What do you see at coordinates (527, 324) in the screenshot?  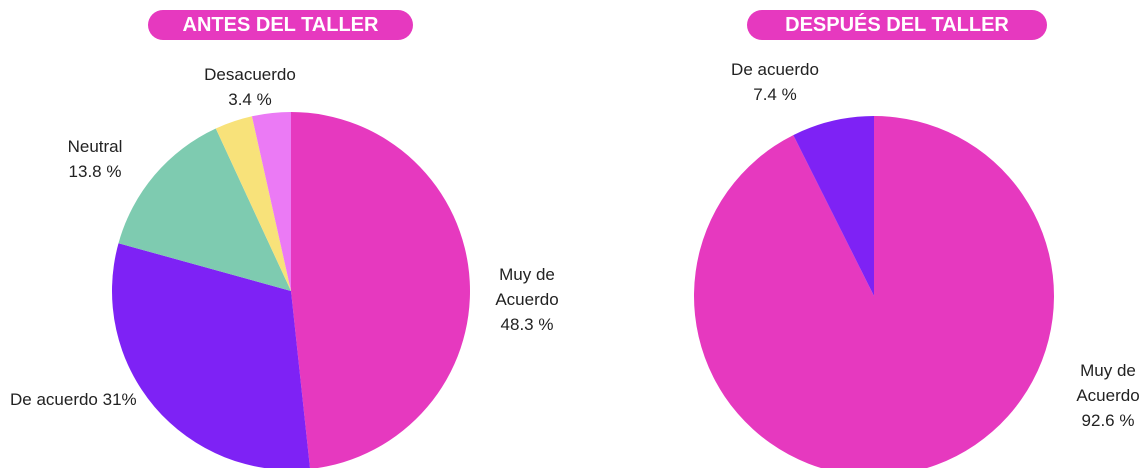 I see `slice-value: 48.3 %` at bounding box center [527, 324].